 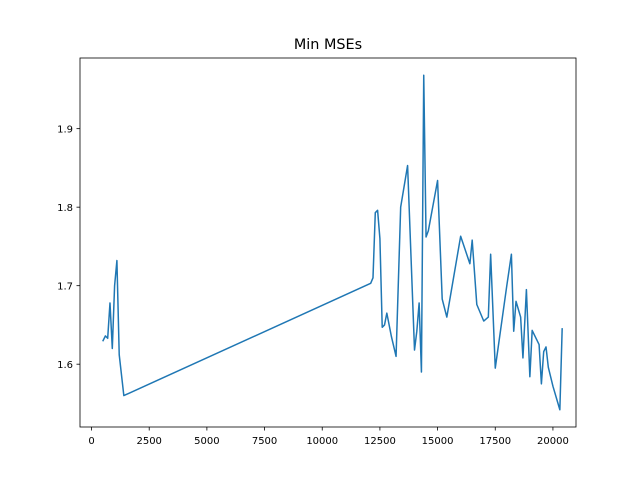 What do you see at coordinates (438, 441) in the screenshot?
I see `x-tick-label: 15000` at bounding box center [438, 441].